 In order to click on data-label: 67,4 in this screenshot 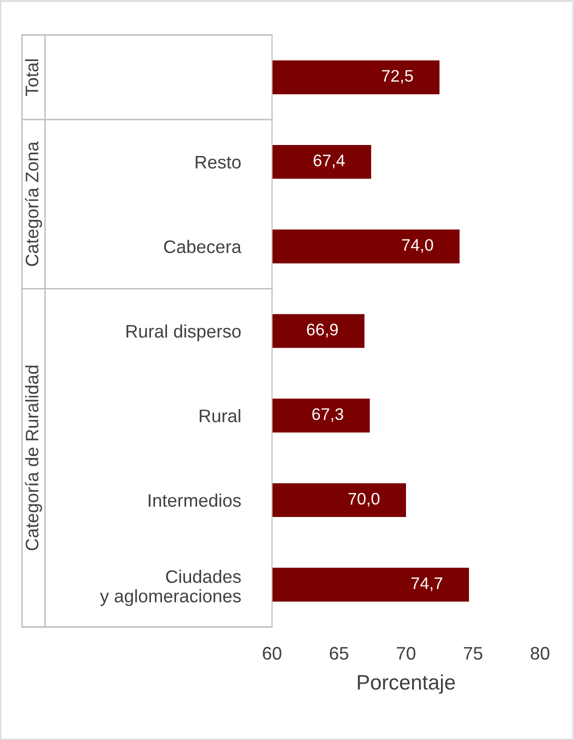, I will do `click(329, 161)`.